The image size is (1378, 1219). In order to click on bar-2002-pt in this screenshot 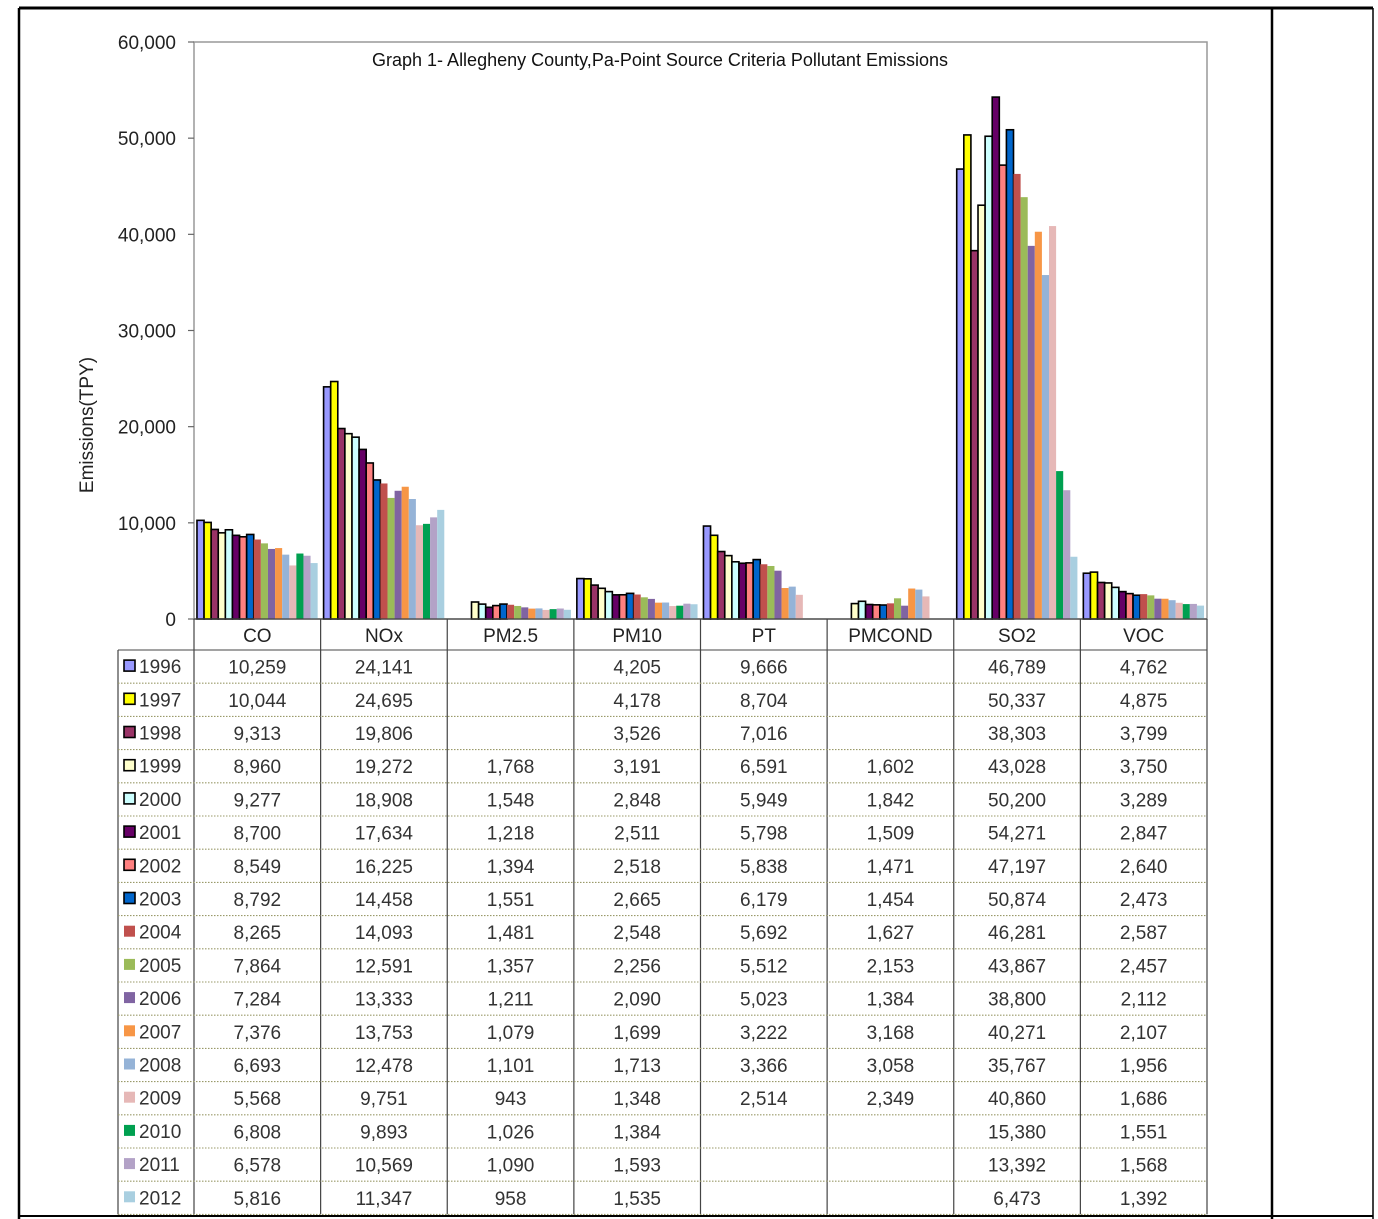, I will do `click(749, 591)`.